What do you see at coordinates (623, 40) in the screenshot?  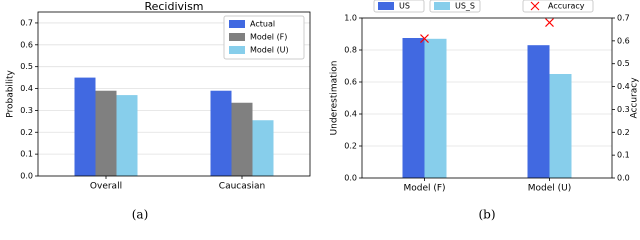 I see `y2-tick-label: 0.6` at bounding box center [623, 40].